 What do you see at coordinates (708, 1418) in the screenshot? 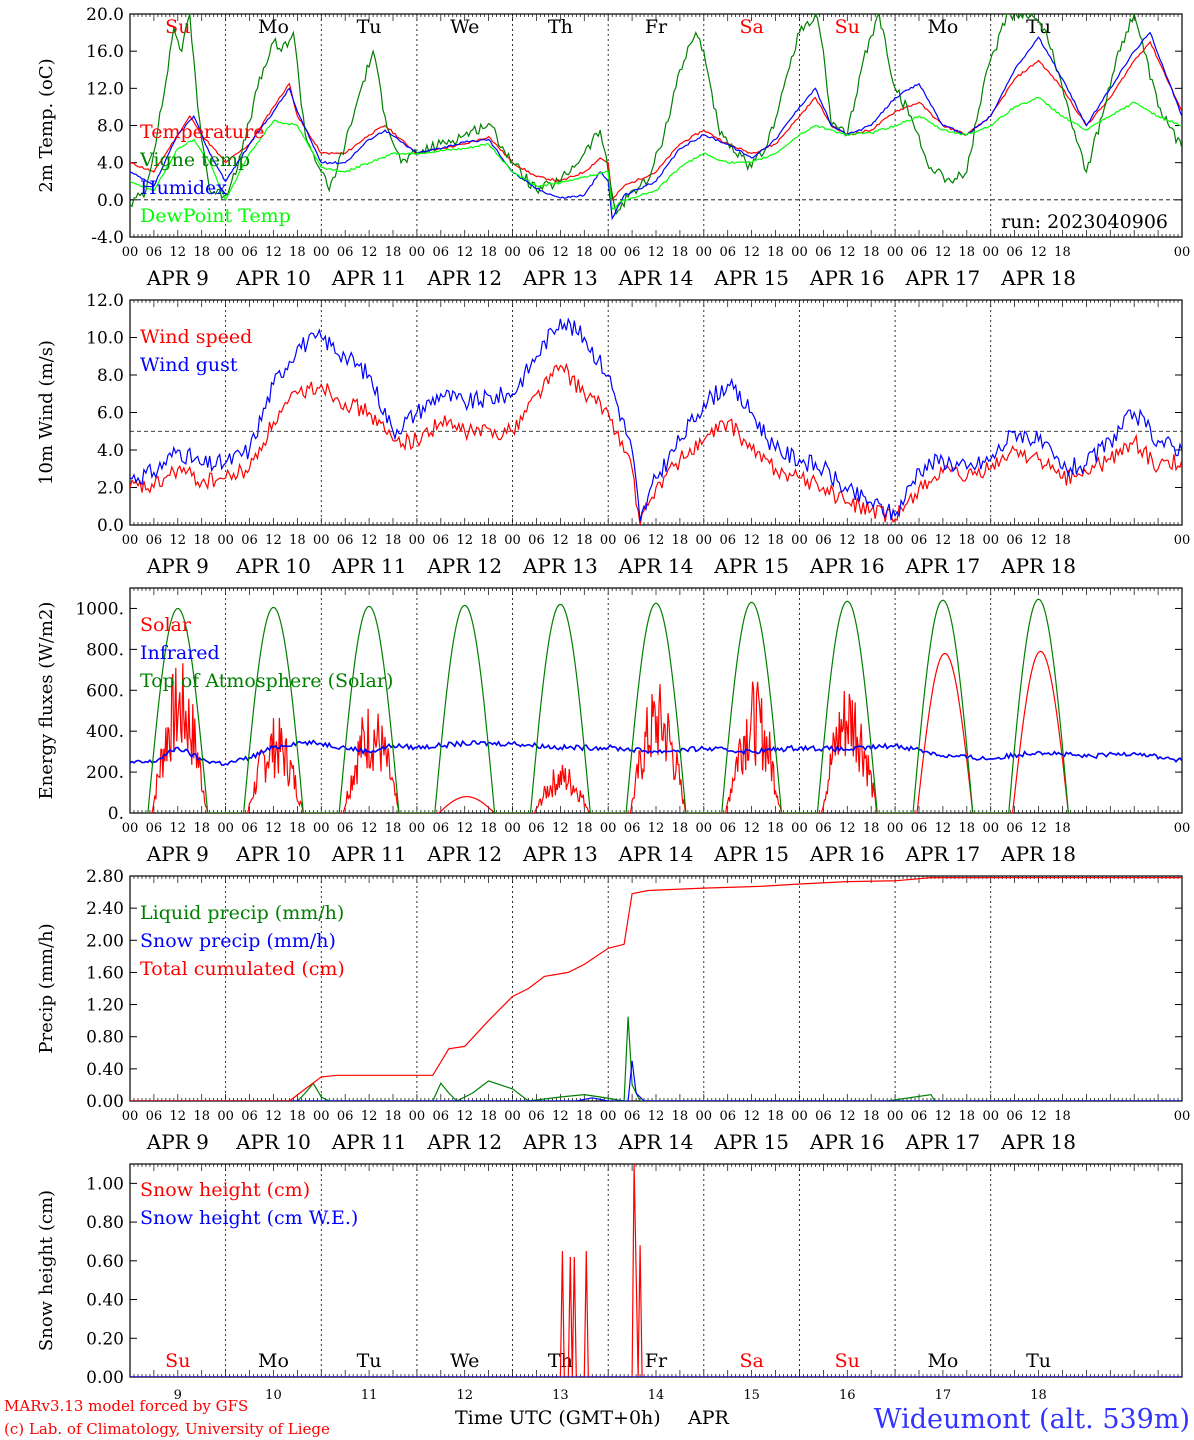
I see `x-axis-month: APR` at bounding box center [708, 1418].